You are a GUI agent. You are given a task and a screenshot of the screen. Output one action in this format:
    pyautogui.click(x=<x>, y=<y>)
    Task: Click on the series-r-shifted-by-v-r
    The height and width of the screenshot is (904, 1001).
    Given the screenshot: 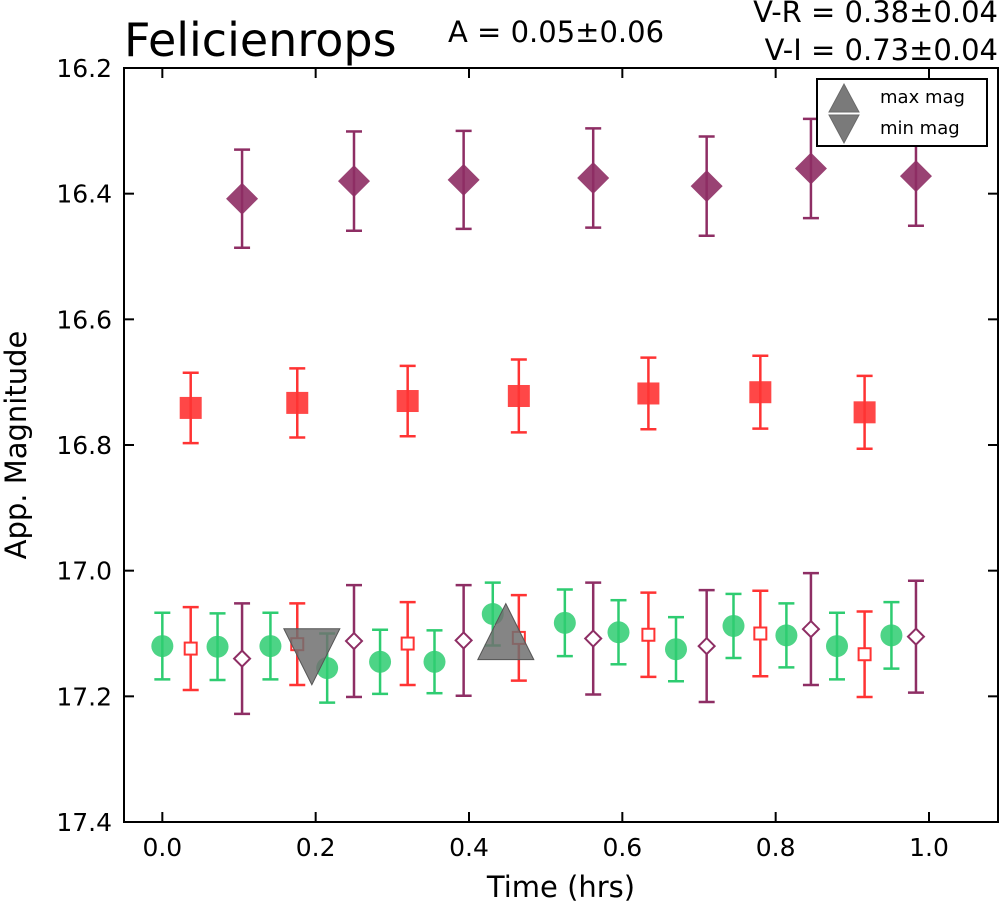 What is the action you would take?
    pyautogui.click(x=527, y=644)
    